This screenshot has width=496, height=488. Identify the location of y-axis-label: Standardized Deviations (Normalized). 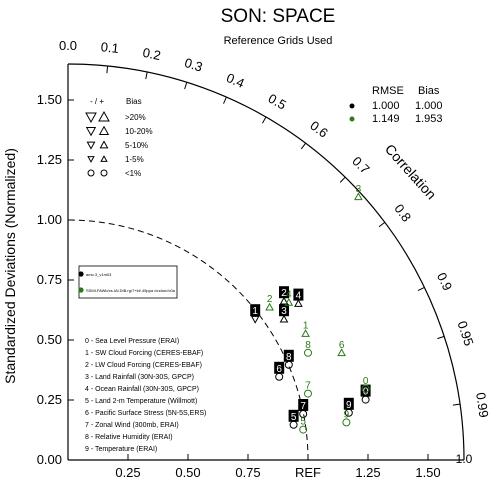
(10, 266).